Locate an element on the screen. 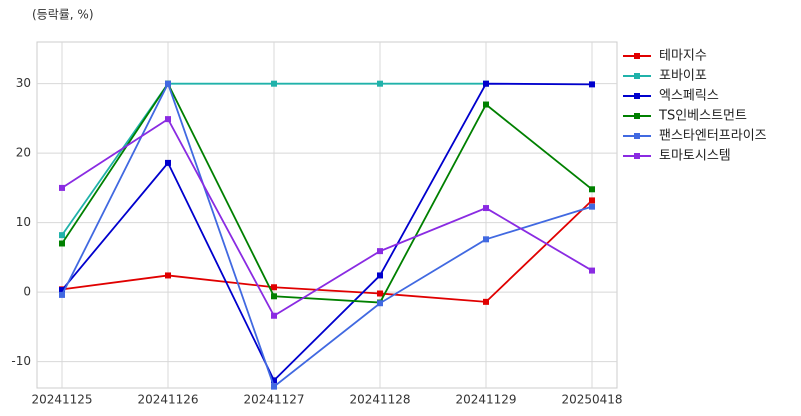  x-tick-label: 20241126 is located at coordinates (167, 400).